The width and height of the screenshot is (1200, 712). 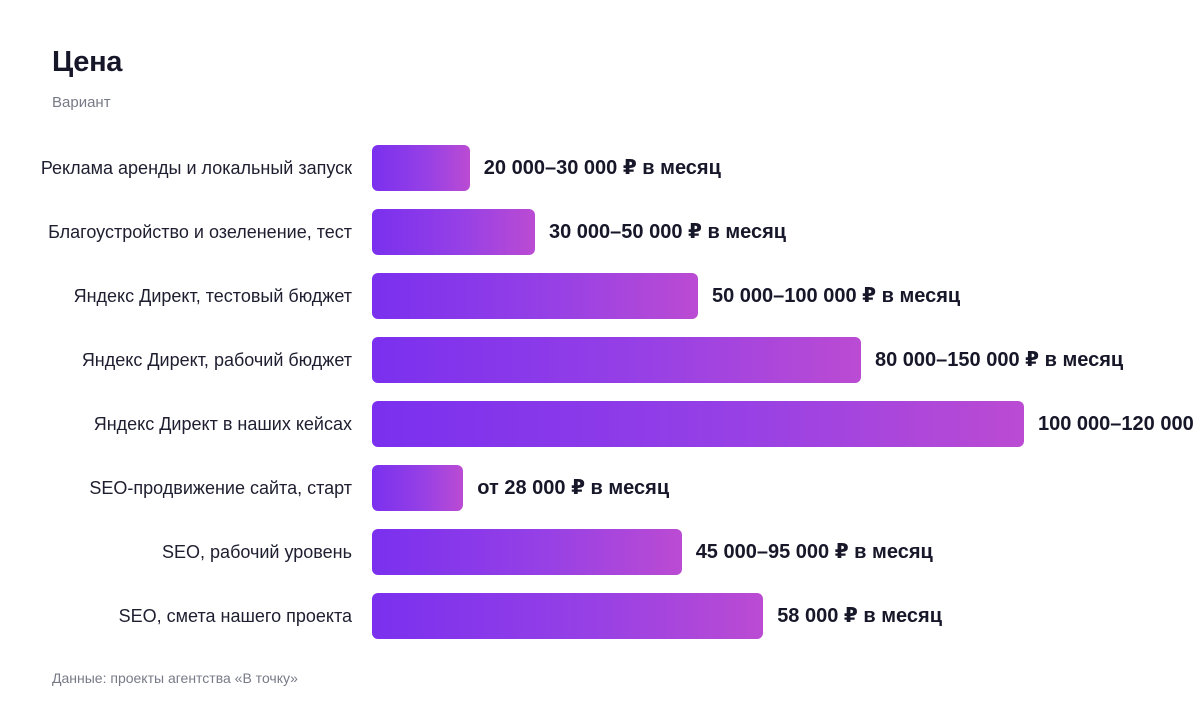 I want to click on value-label: 45 000–95 000 ₽ в месяц, so click(x=814, y=552).